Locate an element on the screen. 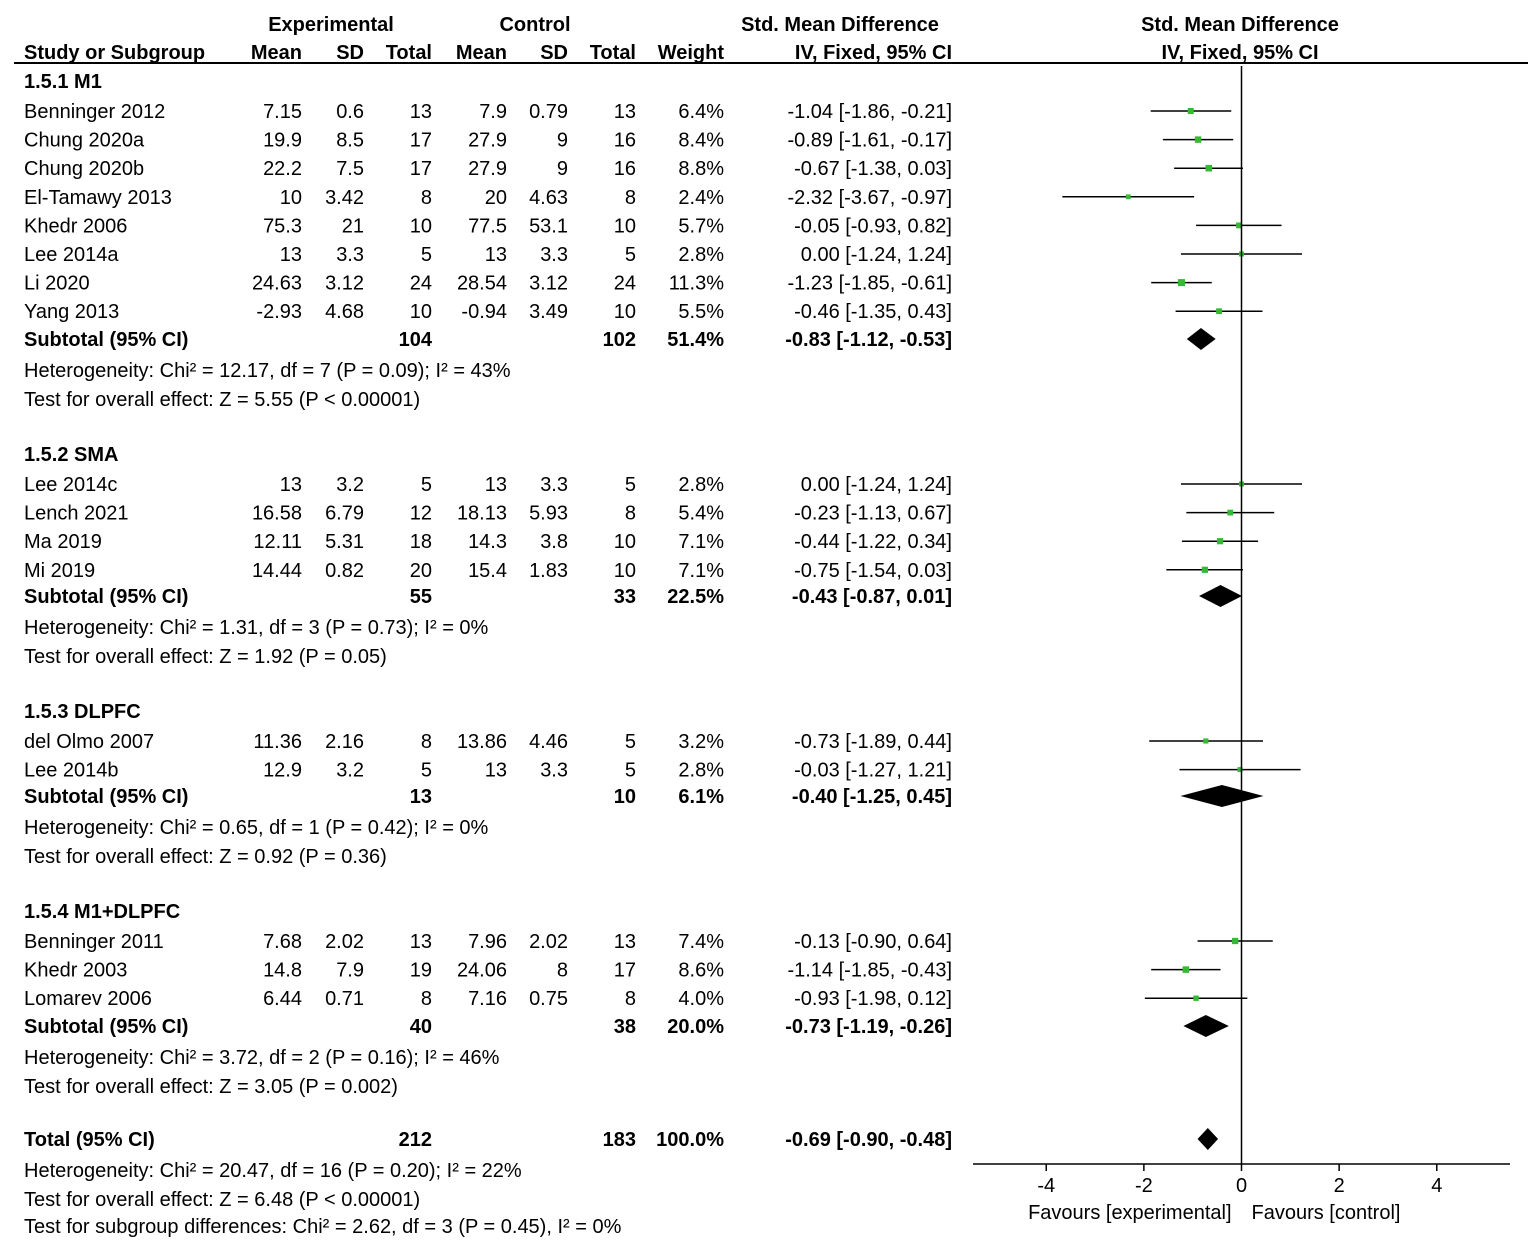  cell-total-control: 17 is located at coordinates (625, 971).